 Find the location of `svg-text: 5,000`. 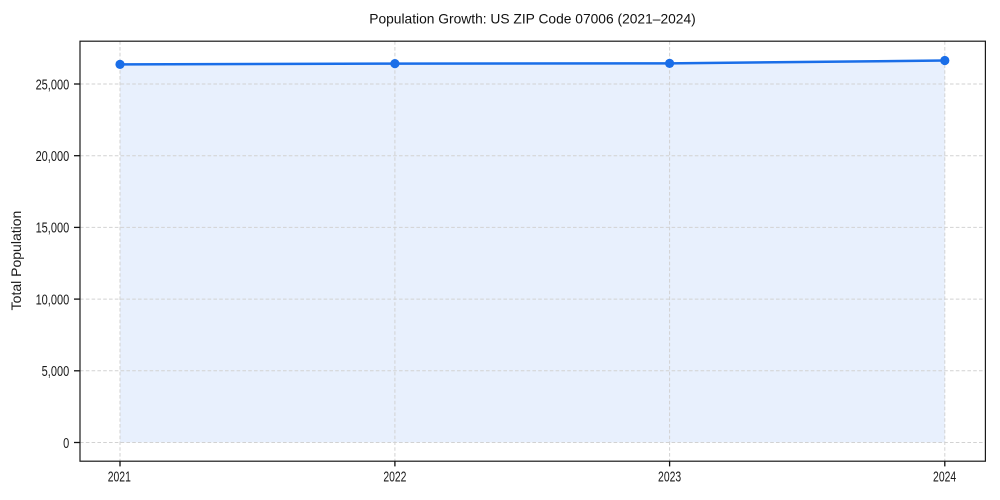

svg-text: 5,000 is located at coordinates (56, 370).